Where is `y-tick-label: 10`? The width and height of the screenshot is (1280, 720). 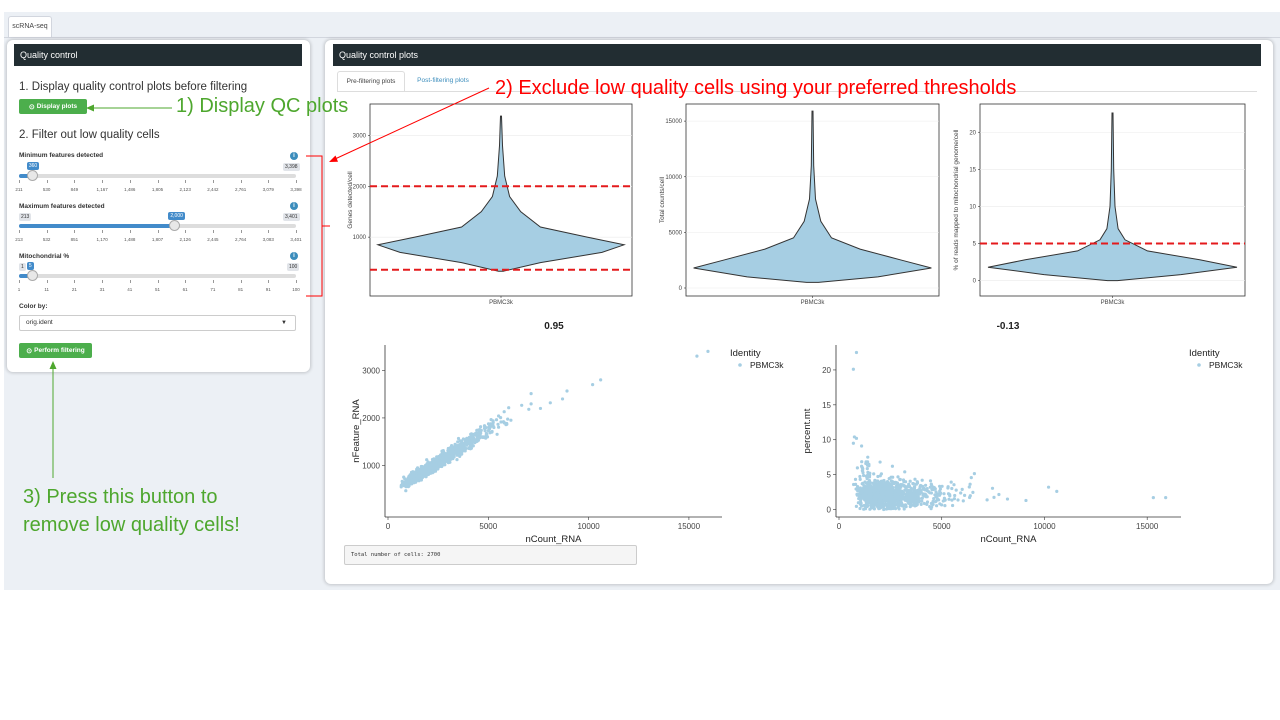
y-tick-label: 10 is located at coordinates (972, 207).